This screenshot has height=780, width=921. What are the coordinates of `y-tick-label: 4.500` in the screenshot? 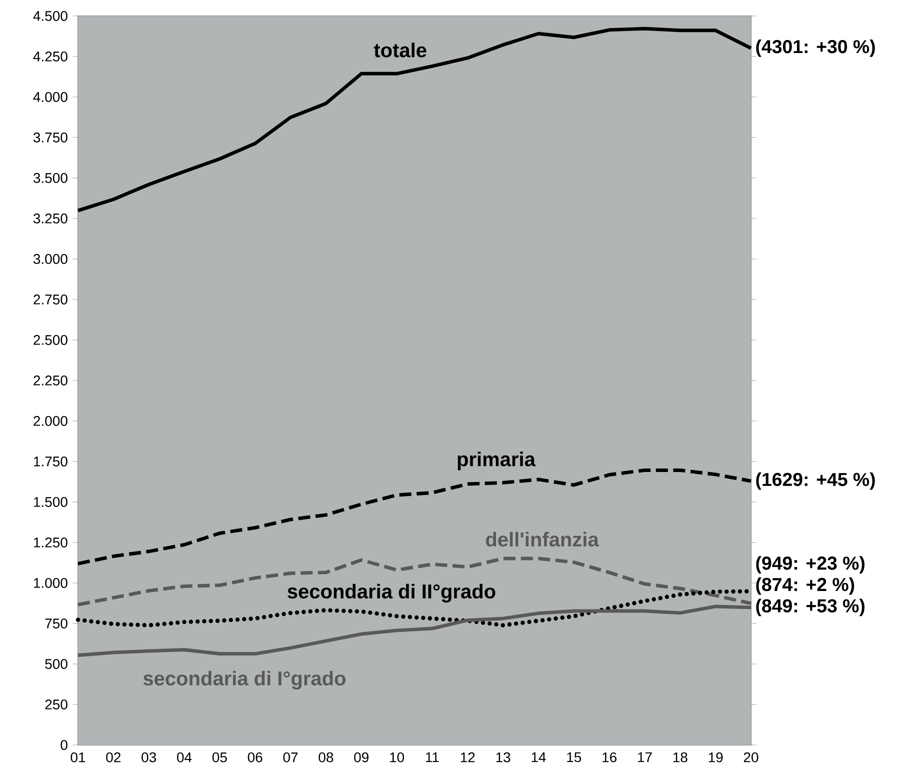 It's located at (50, 16).